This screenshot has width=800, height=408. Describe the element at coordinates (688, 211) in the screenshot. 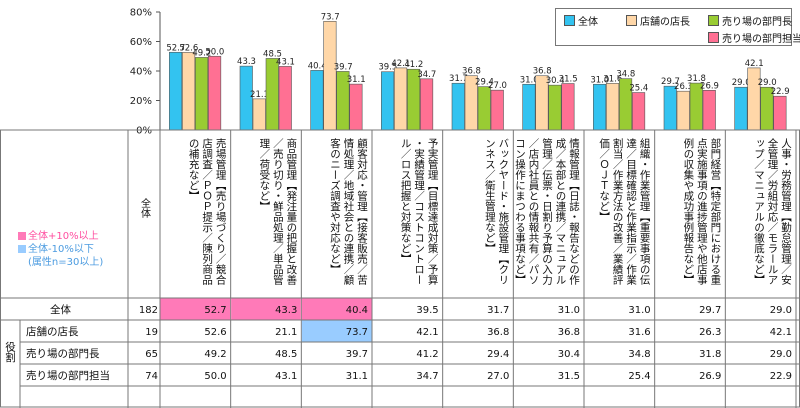

I see `category-header-line: 例の収集や成功事例報告など】` at that location.